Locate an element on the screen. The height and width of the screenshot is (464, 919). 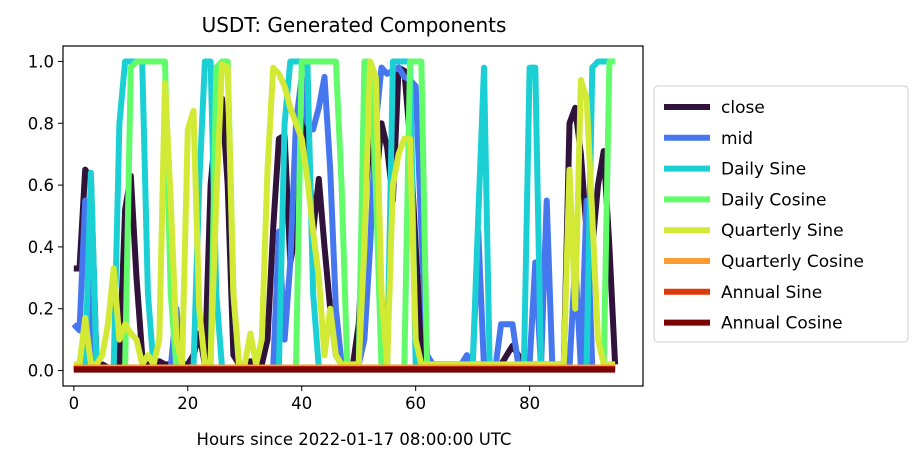
legend-label: Quarterly Sine is located at coordinates (782, 231).